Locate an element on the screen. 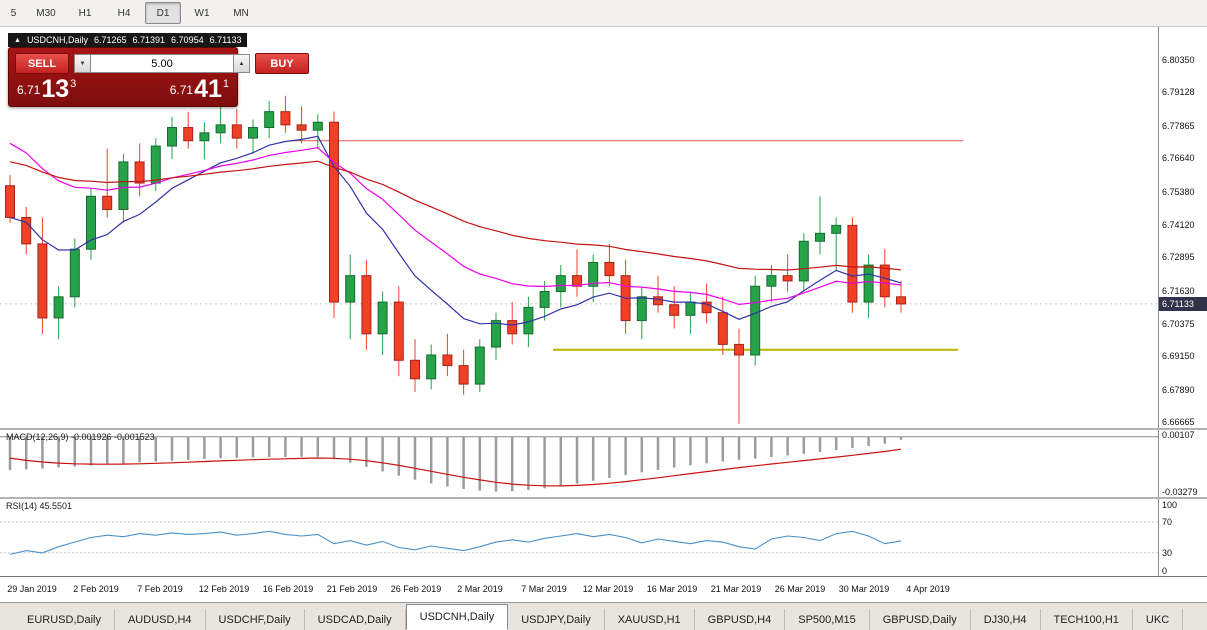 The image size is (1207, 630). tab-usdchf-daily: USDCHF,Daily is located at coordinates (255, 619).